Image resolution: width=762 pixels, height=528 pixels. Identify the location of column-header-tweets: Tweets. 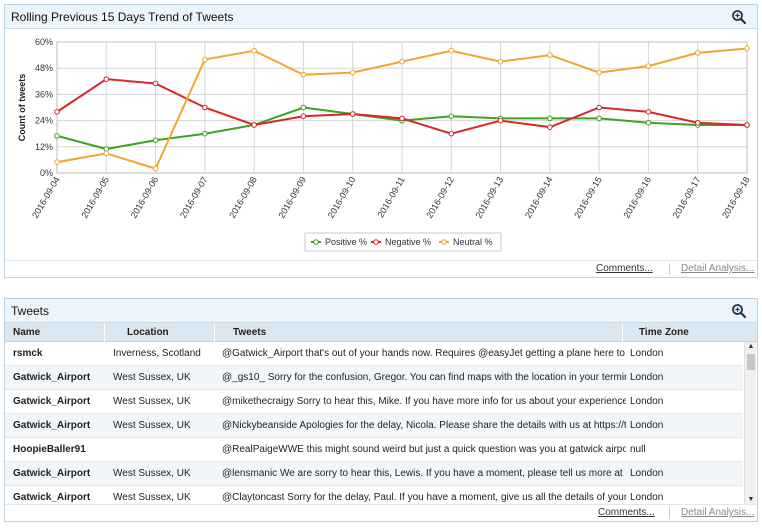
(419, 332).